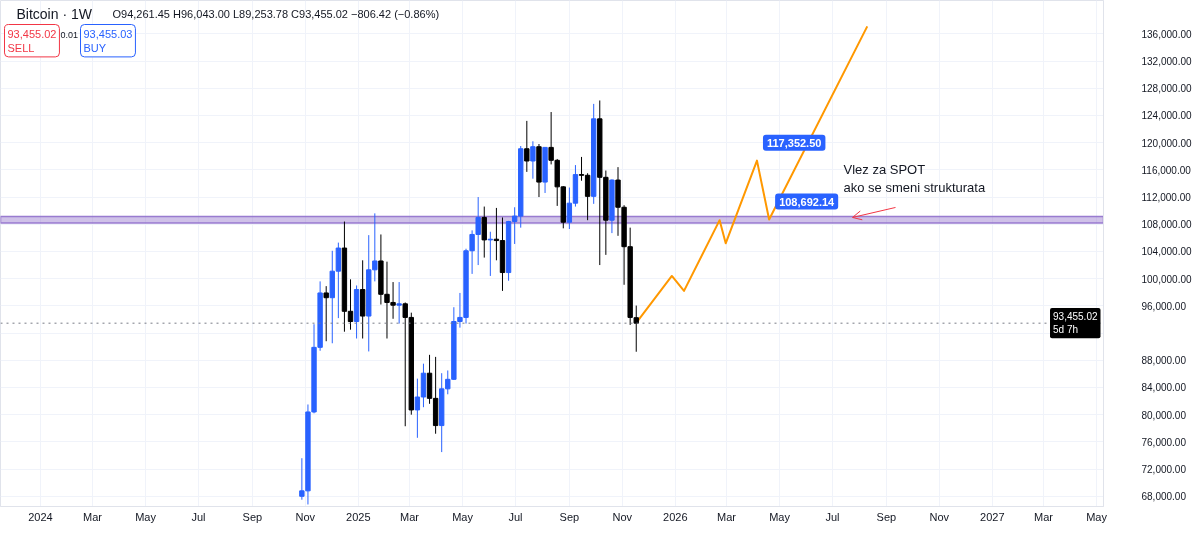 This screenshot has height=536, width=1200. Describe the element at coordinates (1164, 361) in the screenshot. I see `y-tick-label: 88,000.00` at that location.